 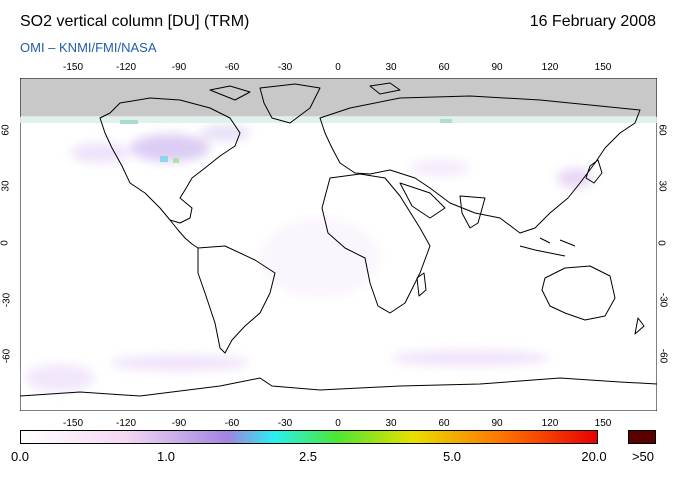 What do you see at coordinates (472, 212) in the screenshot?
I see `india-coast` at bounding box center [472, 212].